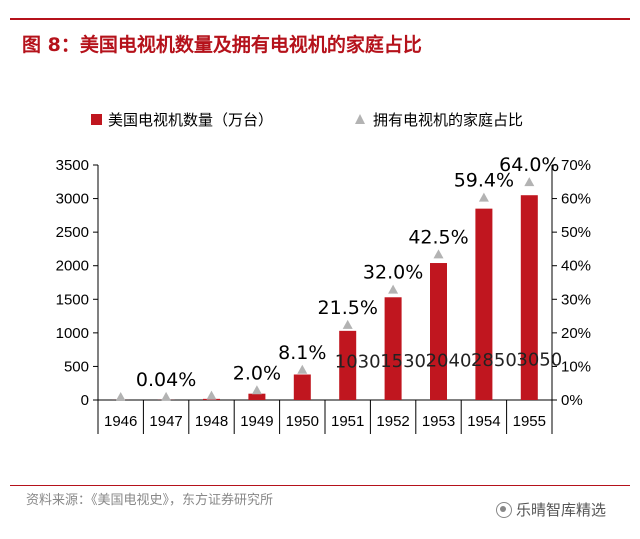 Image resolution: width=640 pixels, height=539 pixels. Describe the element at coordinates (576, 266) in the screenshot. I see `y2-tick-label: 40%` at that location.